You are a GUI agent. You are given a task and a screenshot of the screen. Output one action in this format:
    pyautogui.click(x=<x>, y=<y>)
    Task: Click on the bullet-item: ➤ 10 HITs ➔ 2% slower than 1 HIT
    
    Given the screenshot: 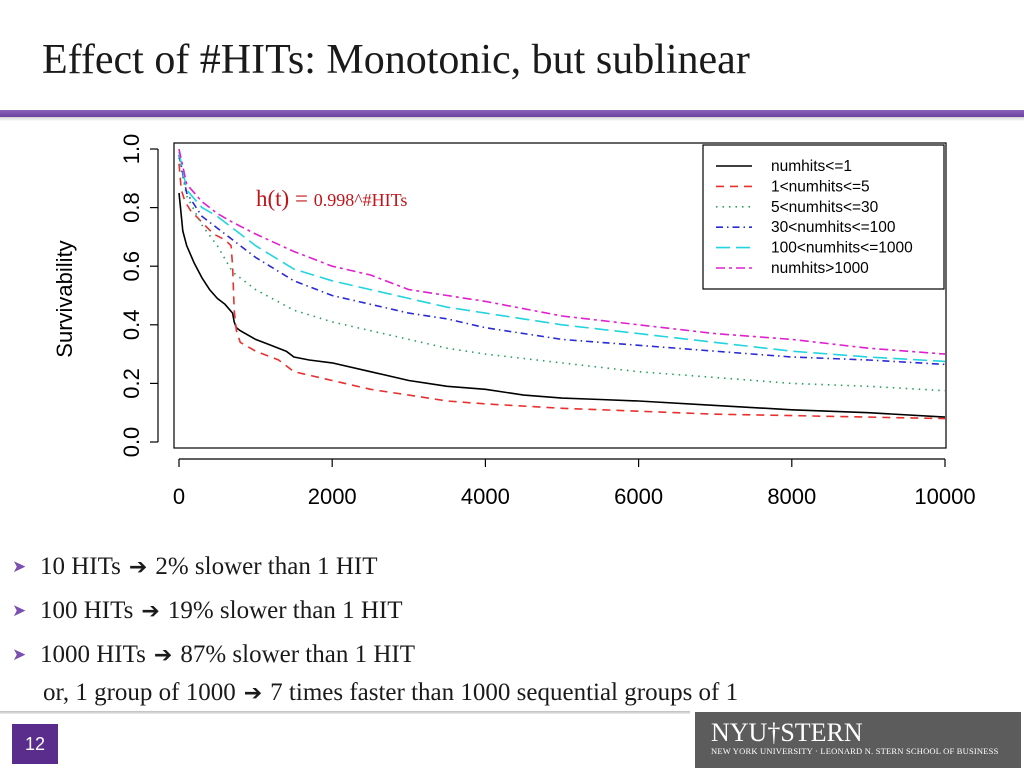 What is the action you would take?
    pyautogui.click(x=375, y=567)
    